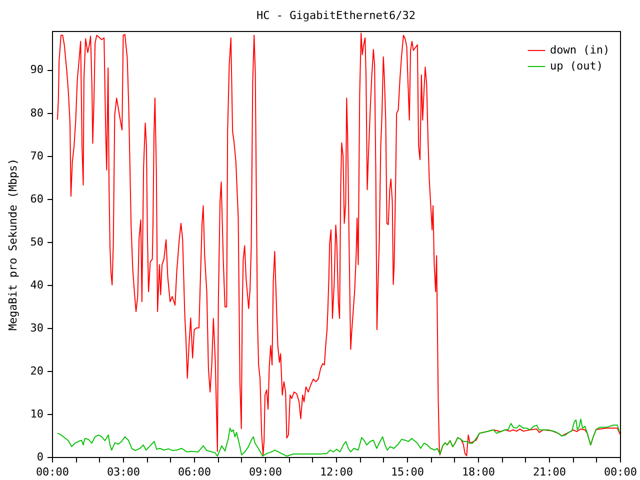 This screenshot has height=480, width=640. I want to click on x-tick-label: 21:00, so click(549, 472).